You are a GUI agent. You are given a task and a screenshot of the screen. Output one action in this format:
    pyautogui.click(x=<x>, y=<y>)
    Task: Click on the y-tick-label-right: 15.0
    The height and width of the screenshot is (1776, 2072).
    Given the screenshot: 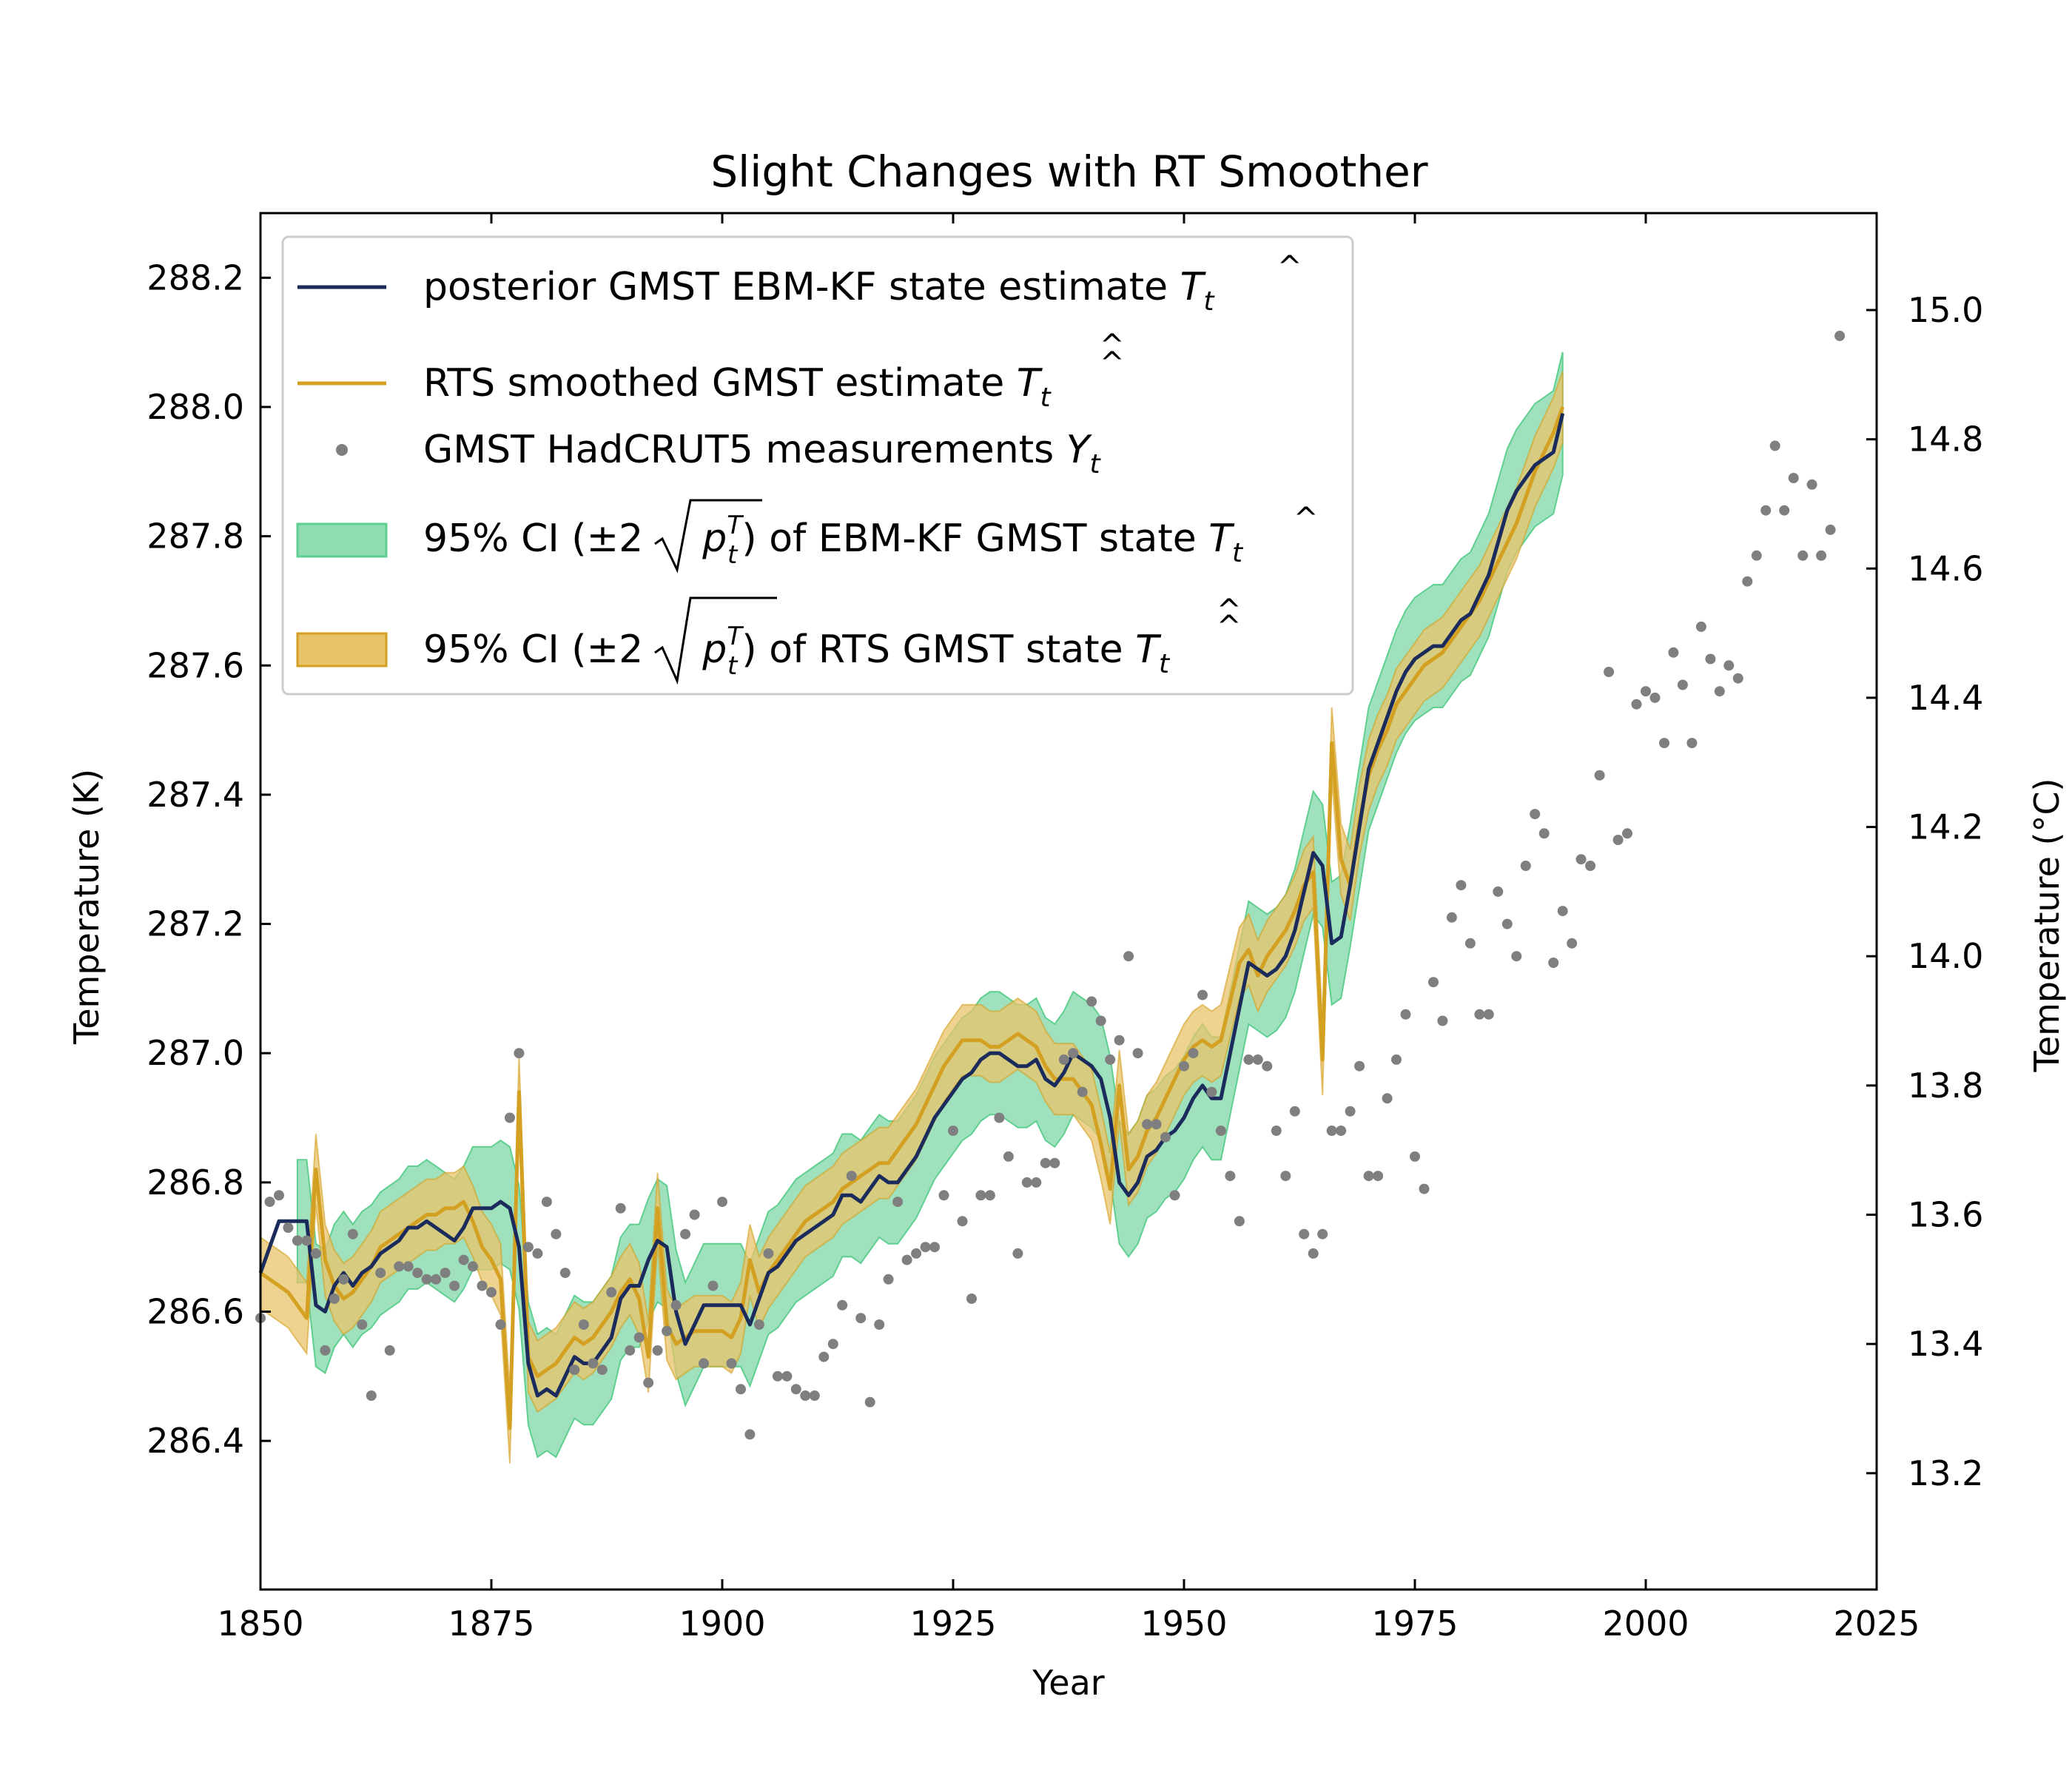 What is the action you would take?
    pyautogui.click(x=1945, y=310)
    